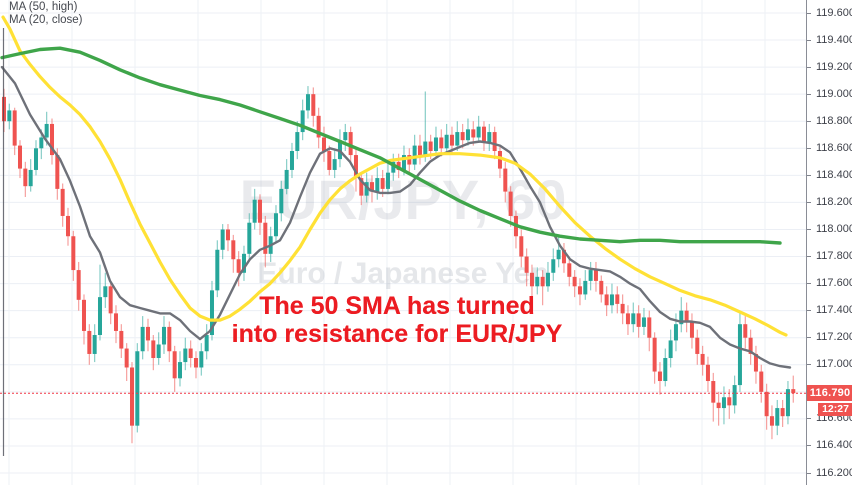  I want to click on legend-ma20: MA (20, close), so click(46, 20).